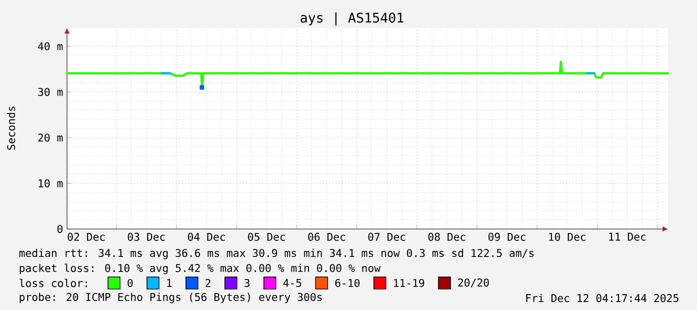 The height and width of the screenshot is (310, 697). What do you see at coordinates (627, 236) in the screenshot?
I see `x-tick-label: 11 Dec` at bounding box center [627, 236].